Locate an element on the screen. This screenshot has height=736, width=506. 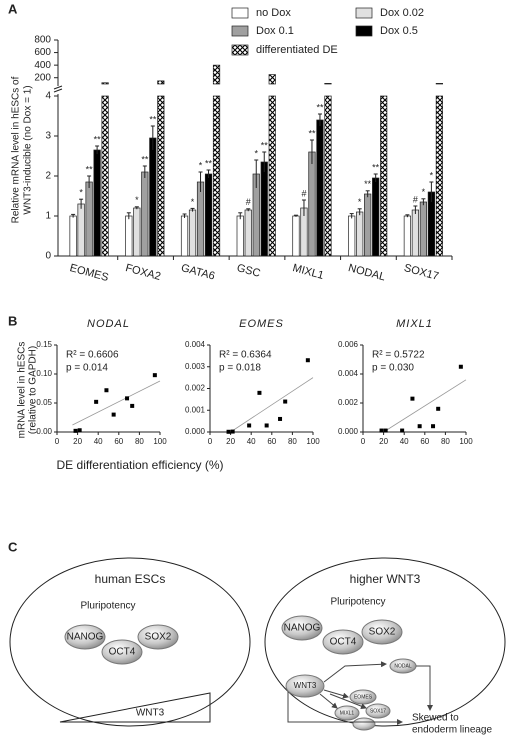
x-tick-label: SOX17 is located at coordinates (421, 272).